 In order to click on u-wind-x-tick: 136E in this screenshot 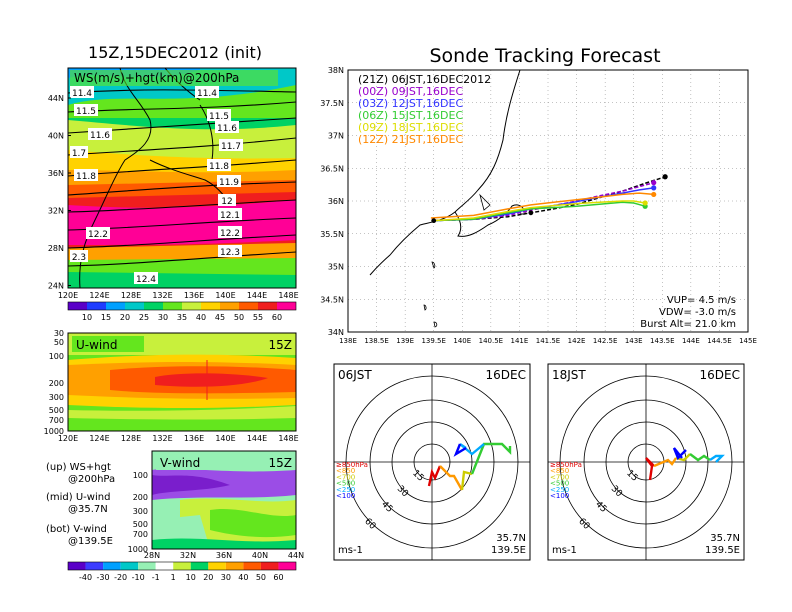, I will do `click(194, 438)`.